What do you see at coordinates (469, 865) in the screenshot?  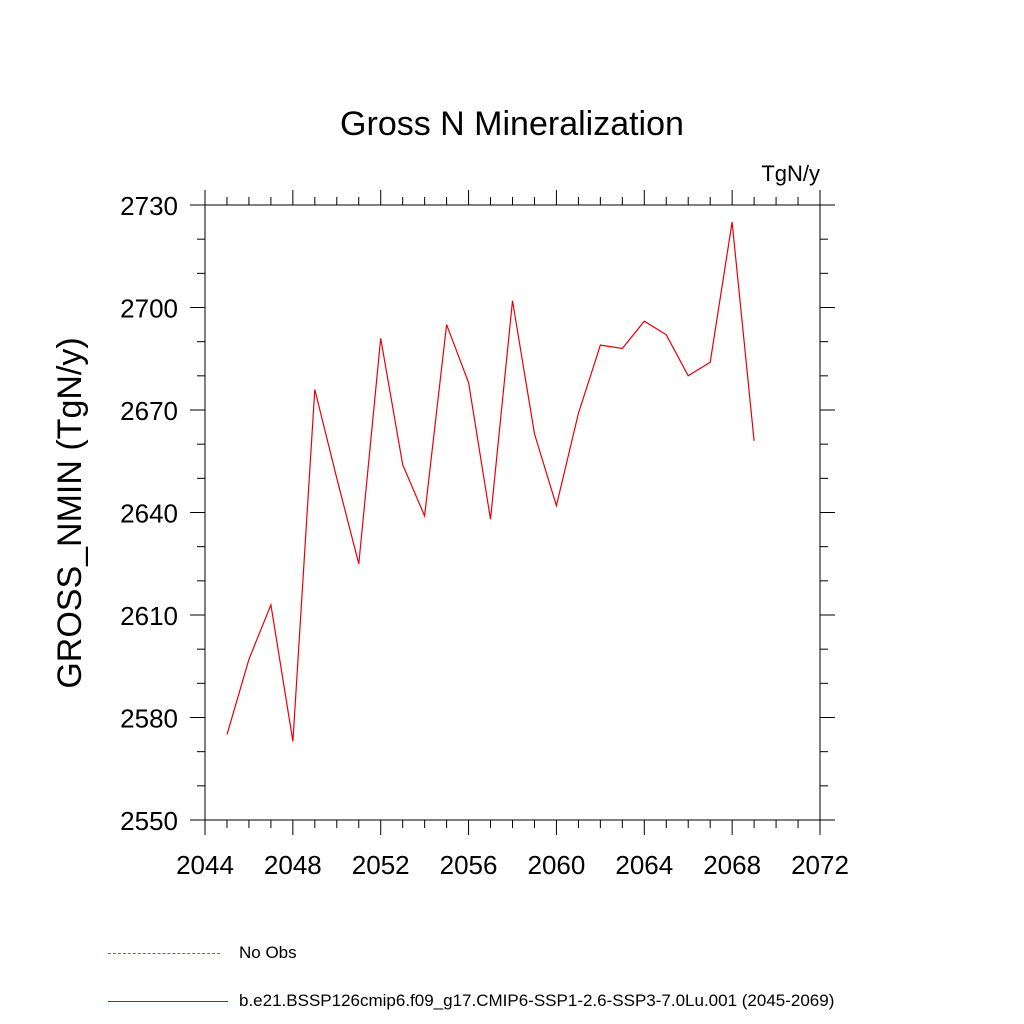 I see `x-tick-label: 2056` at bounding box center [469, 865].